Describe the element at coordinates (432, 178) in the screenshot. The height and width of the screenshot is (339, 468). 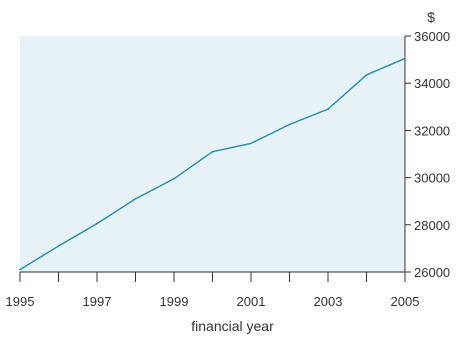
I see `y-tick-label: 30000` at that location.